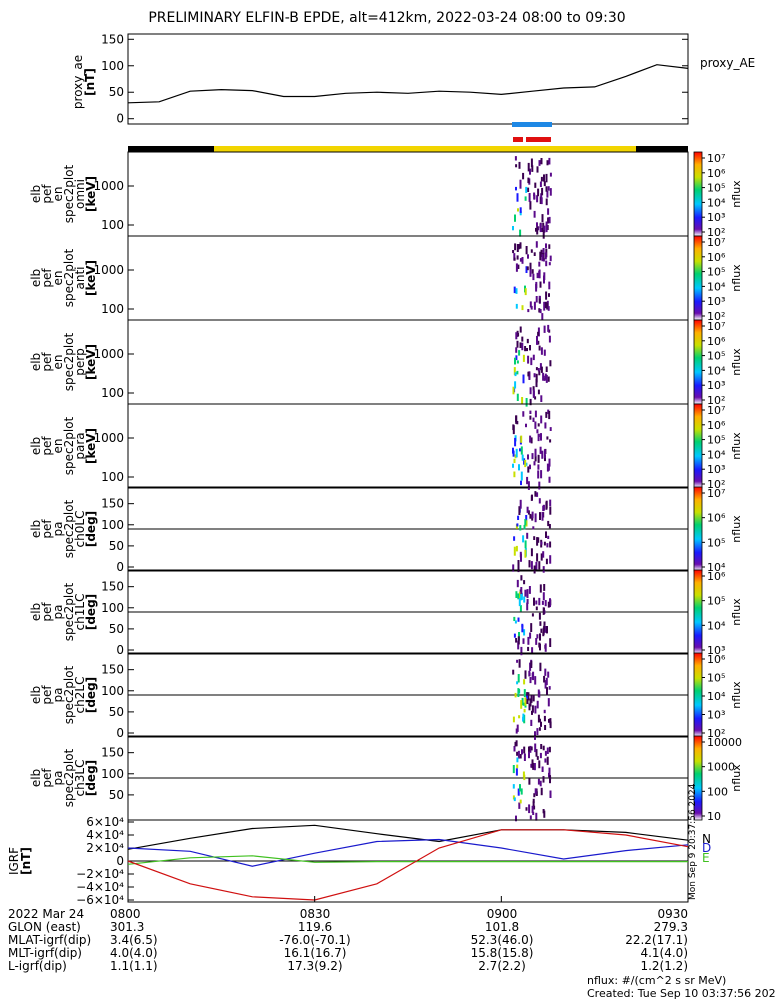  I want to click on table-cell: 16.1(16.7), so click(315, 953).